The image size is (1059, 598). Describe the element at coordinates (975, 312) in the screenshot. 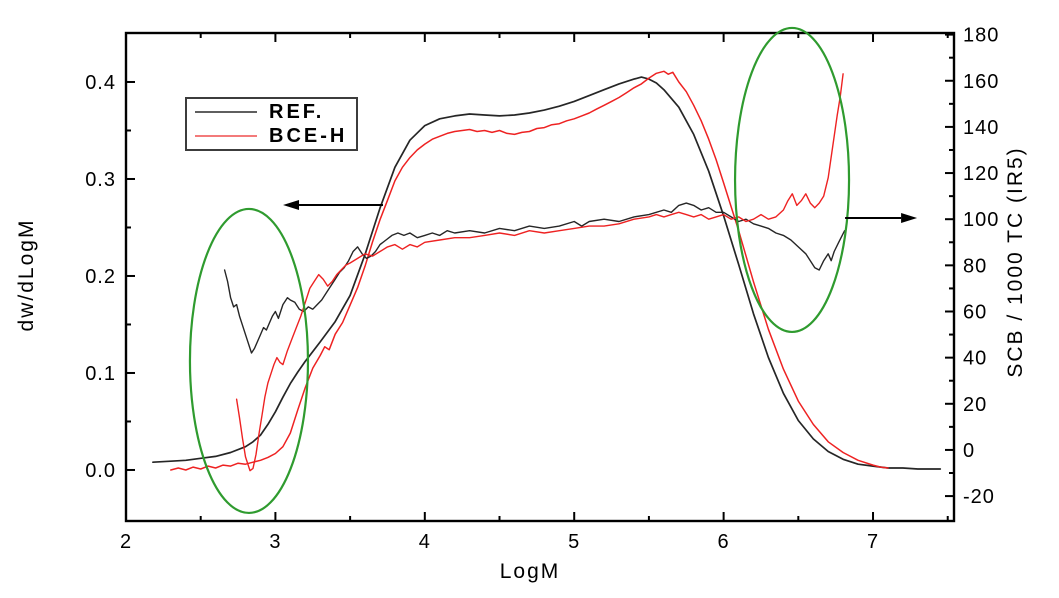

I see `y-right-tick-label: 60` at that location.